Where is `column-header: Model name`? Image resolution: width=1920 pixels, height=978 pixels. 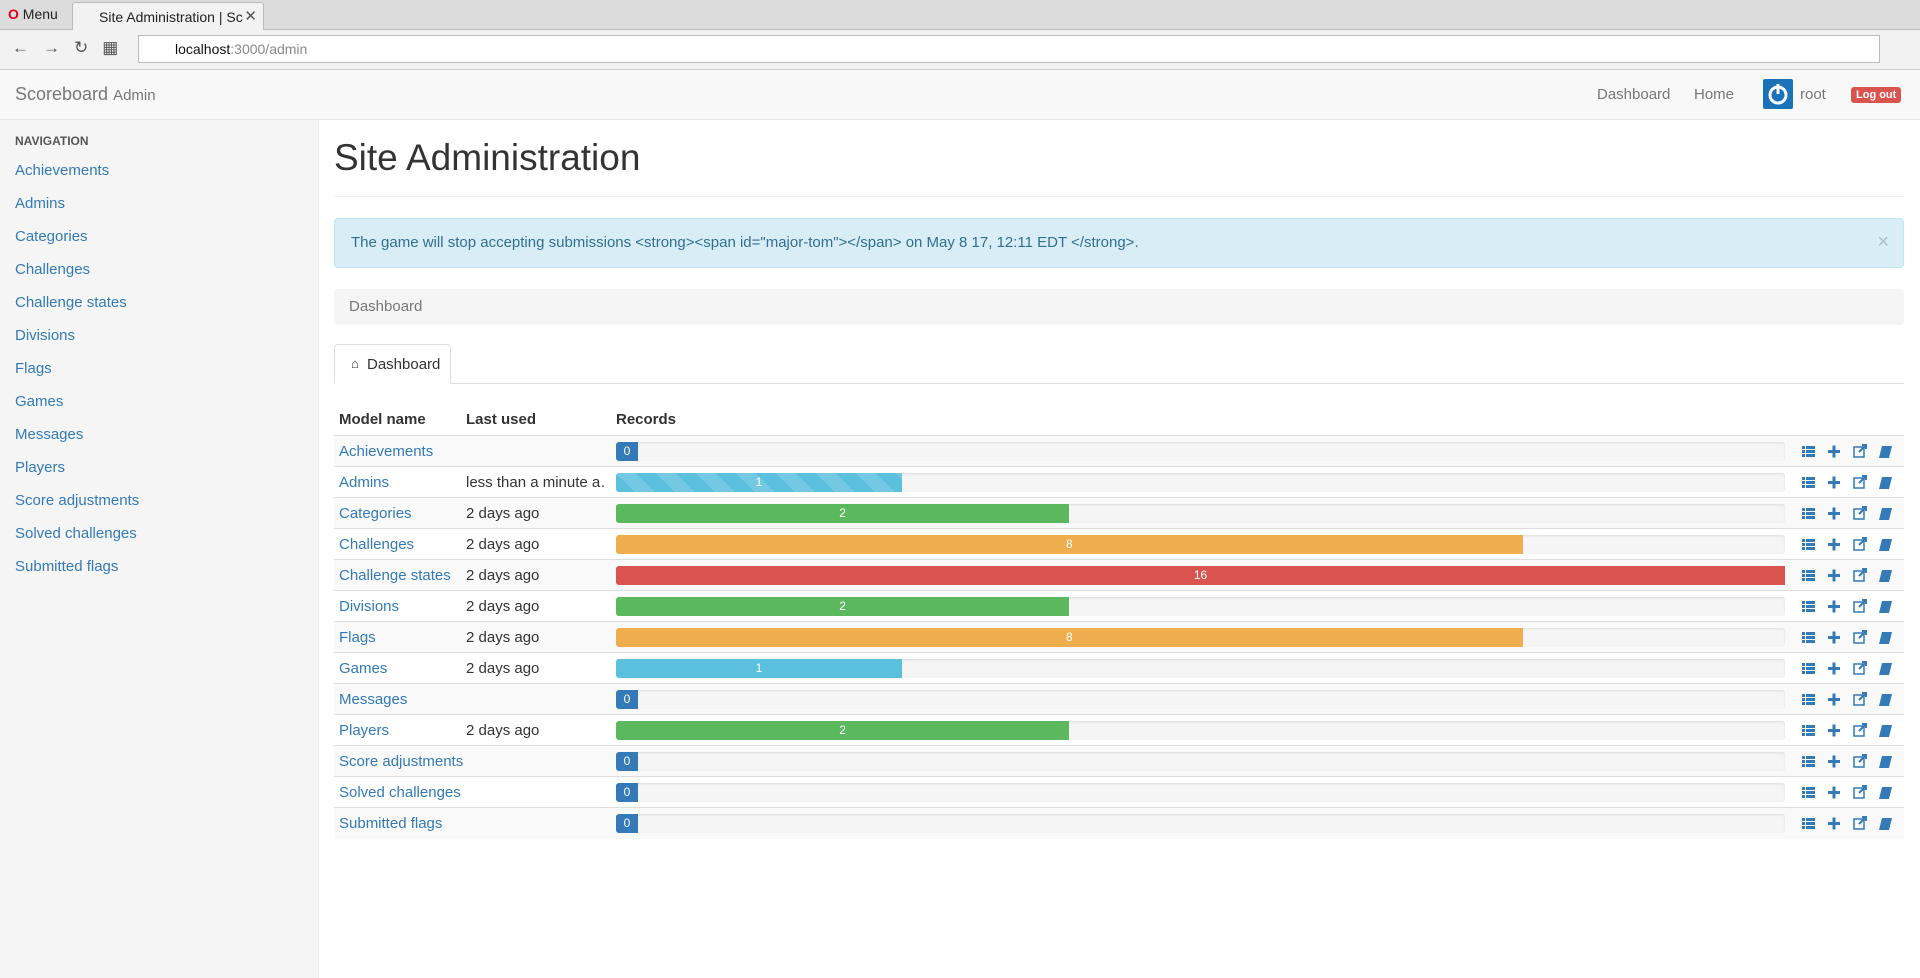 column-header: Model name is located at coordinates (382, 419).